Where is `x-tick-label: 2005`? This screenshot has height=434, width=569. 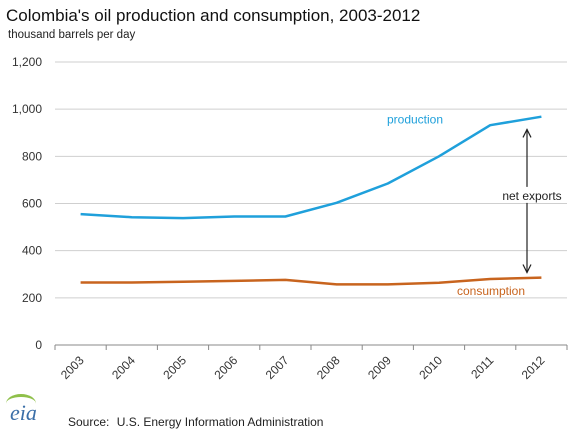 x-tick-label: 2005 is located at coordinates (174, 367).